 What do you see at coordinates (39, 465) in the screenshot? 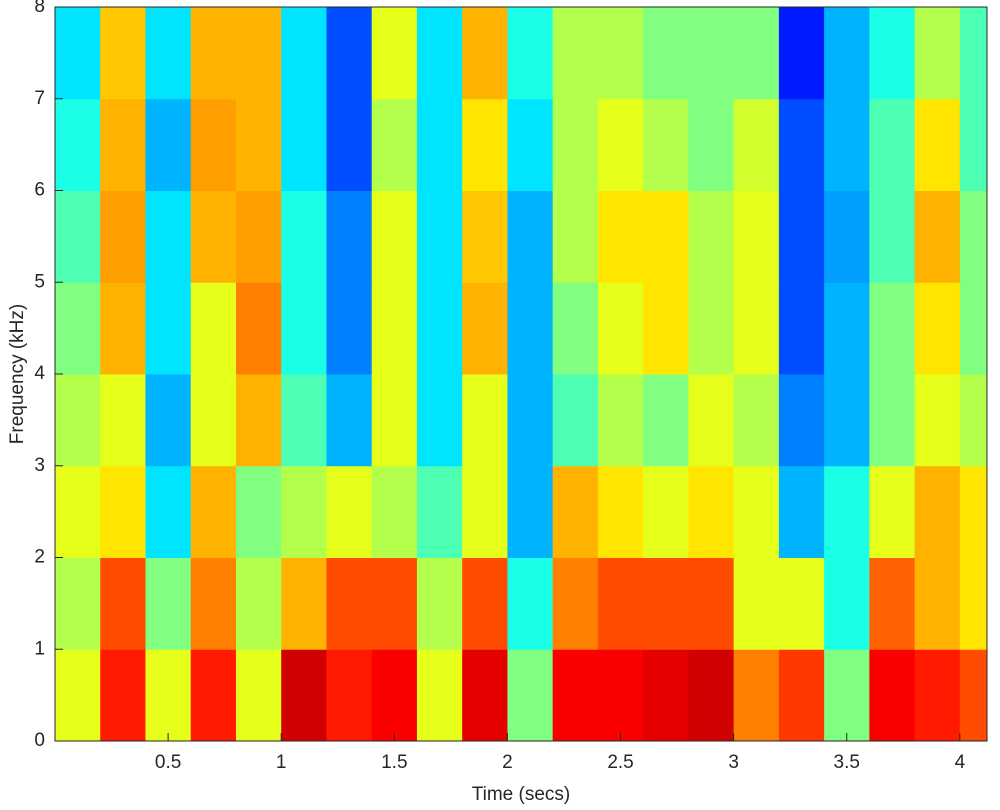
I see `y-tick-label: 3` at bounding box center [39, 465].